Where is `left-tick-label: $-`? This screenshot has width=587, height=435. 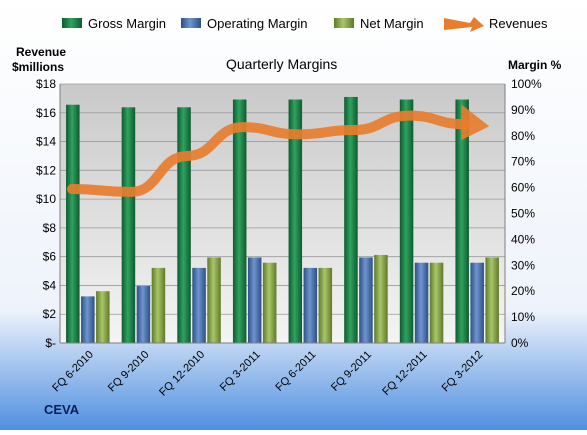 left-tick-label: $- is located at coordinates (50, 343).